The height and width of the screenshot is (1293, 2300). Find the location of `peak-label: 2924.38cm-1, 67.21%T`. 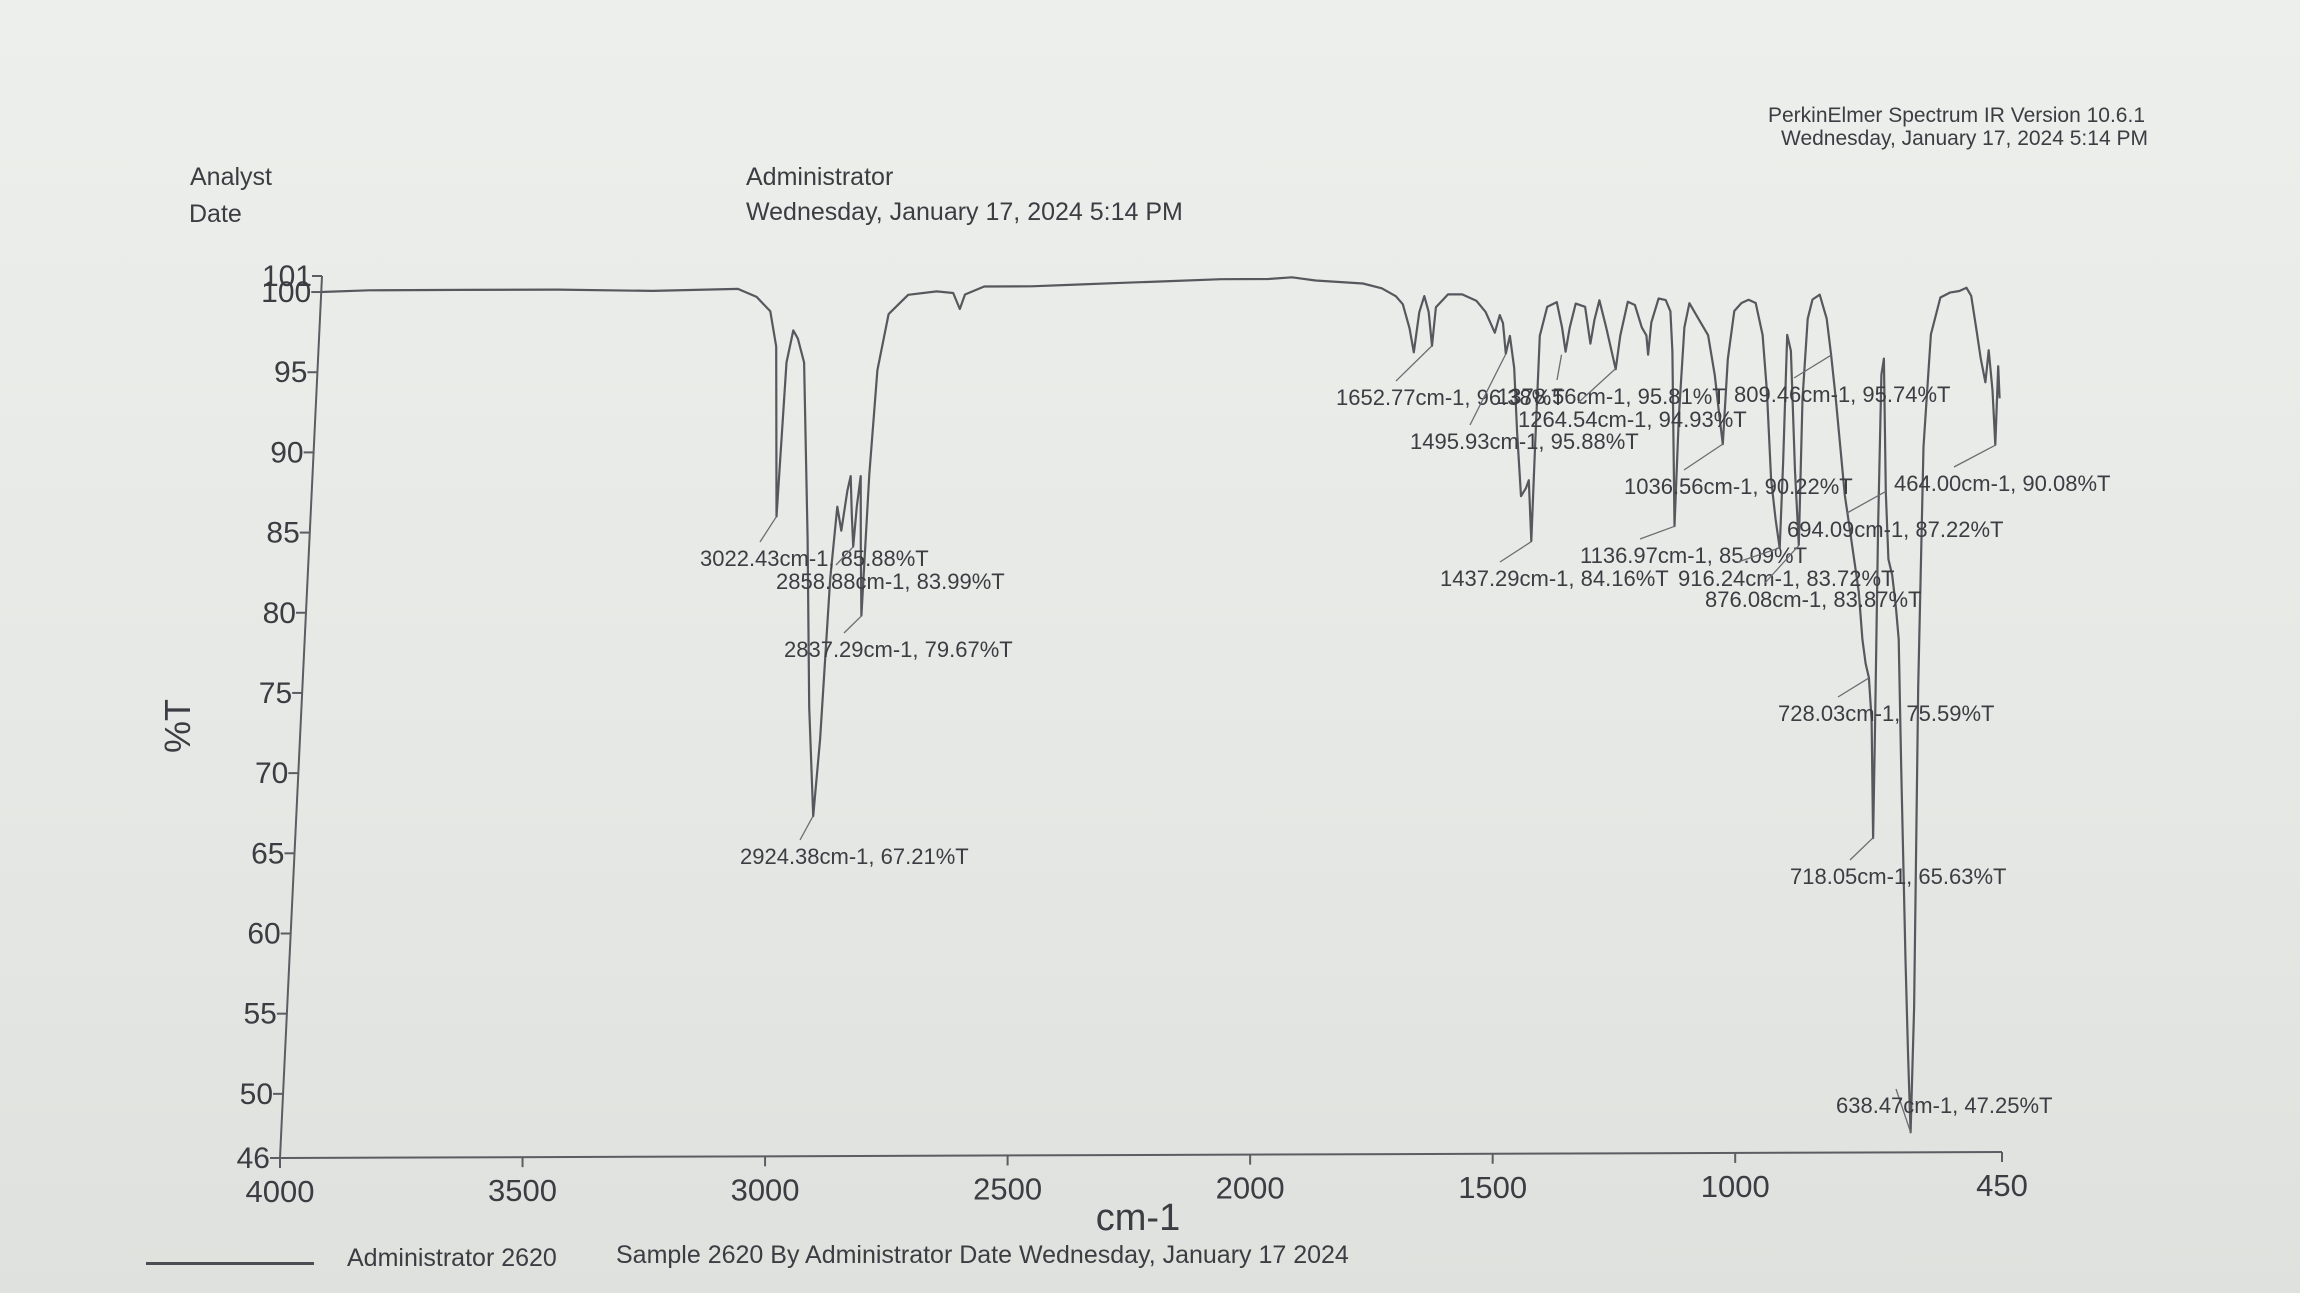

peak-label: 2924.38cm-1, 67.21%T is located at coordinates (854, 856).